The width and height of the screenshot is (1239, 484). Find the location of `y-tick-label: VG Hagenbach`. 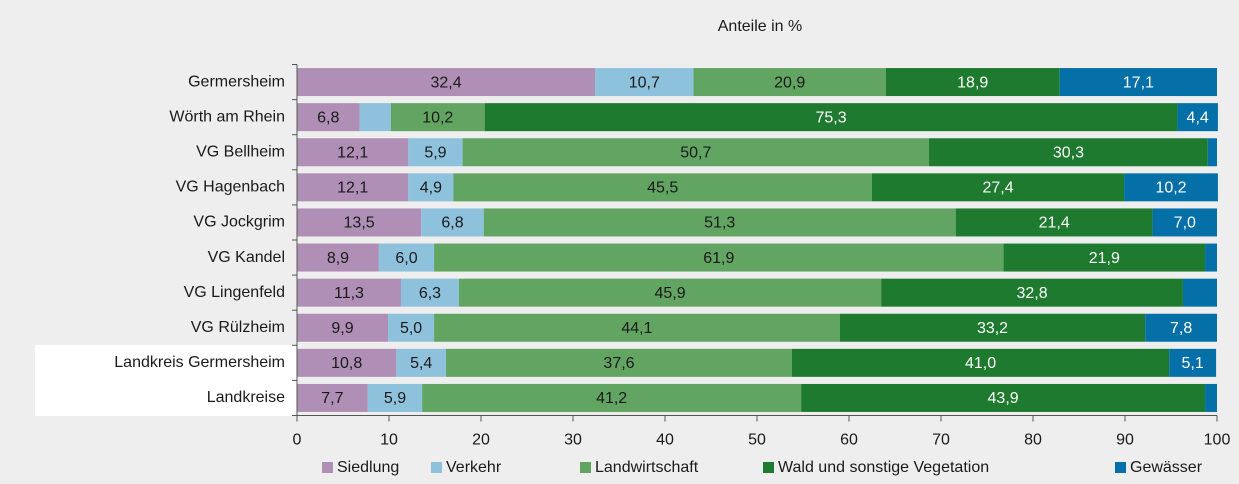

y-tick-label: VG Hagenbach is located at coordinates (230, 187).